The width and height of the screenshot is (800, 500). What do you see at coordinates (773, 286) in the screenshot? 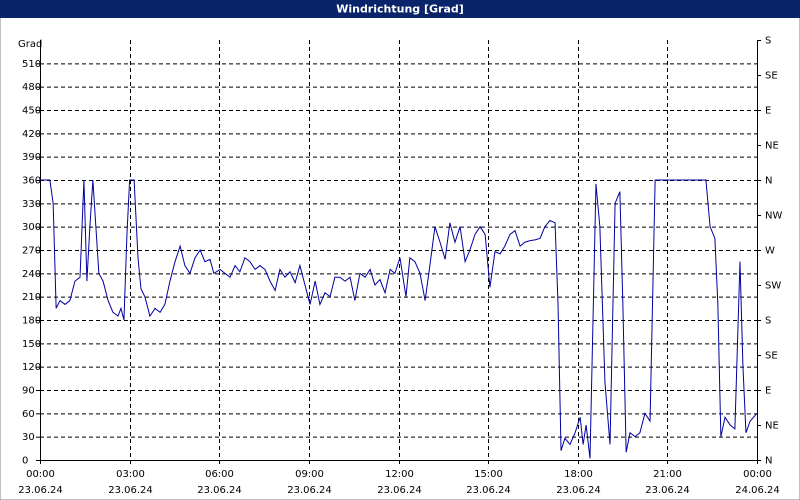
I see `y2-tick-label: SW` at bounding box center [773, 286].